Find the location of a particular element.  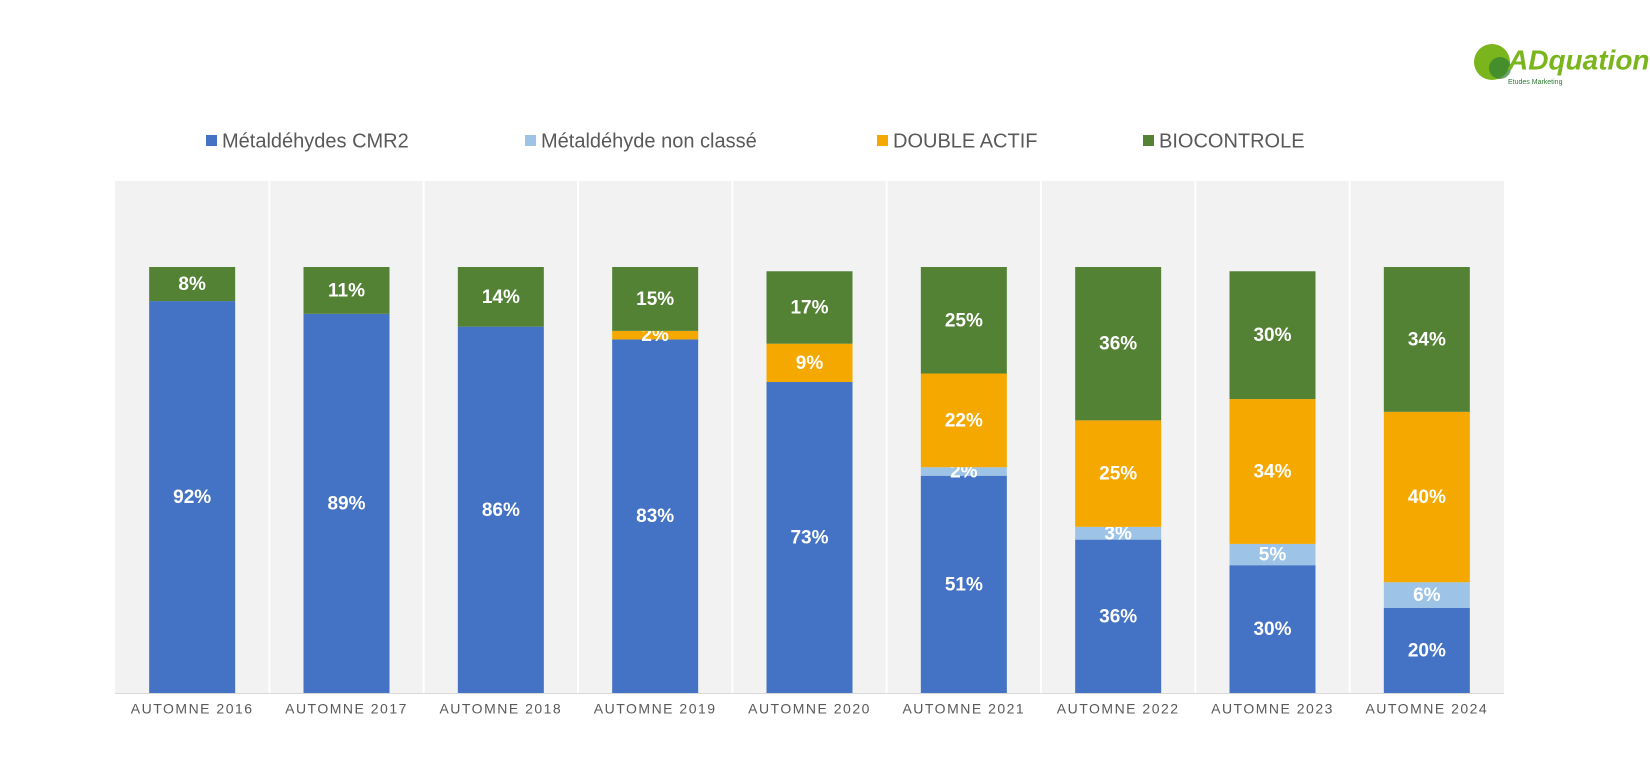

data-label: 9% is located at coordinates (810, 363).